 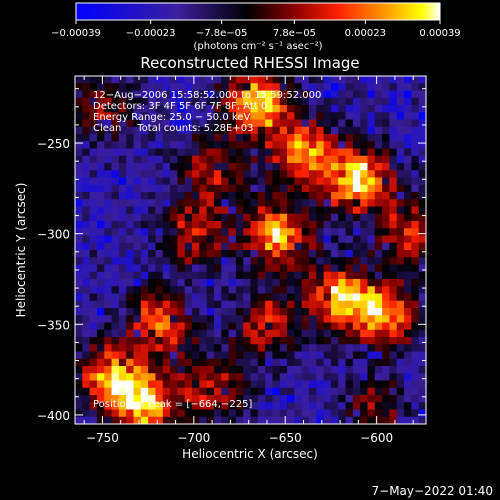 I want to click on chart-title: Reconstructed RHESSI Image, so click(x=249, y=63).